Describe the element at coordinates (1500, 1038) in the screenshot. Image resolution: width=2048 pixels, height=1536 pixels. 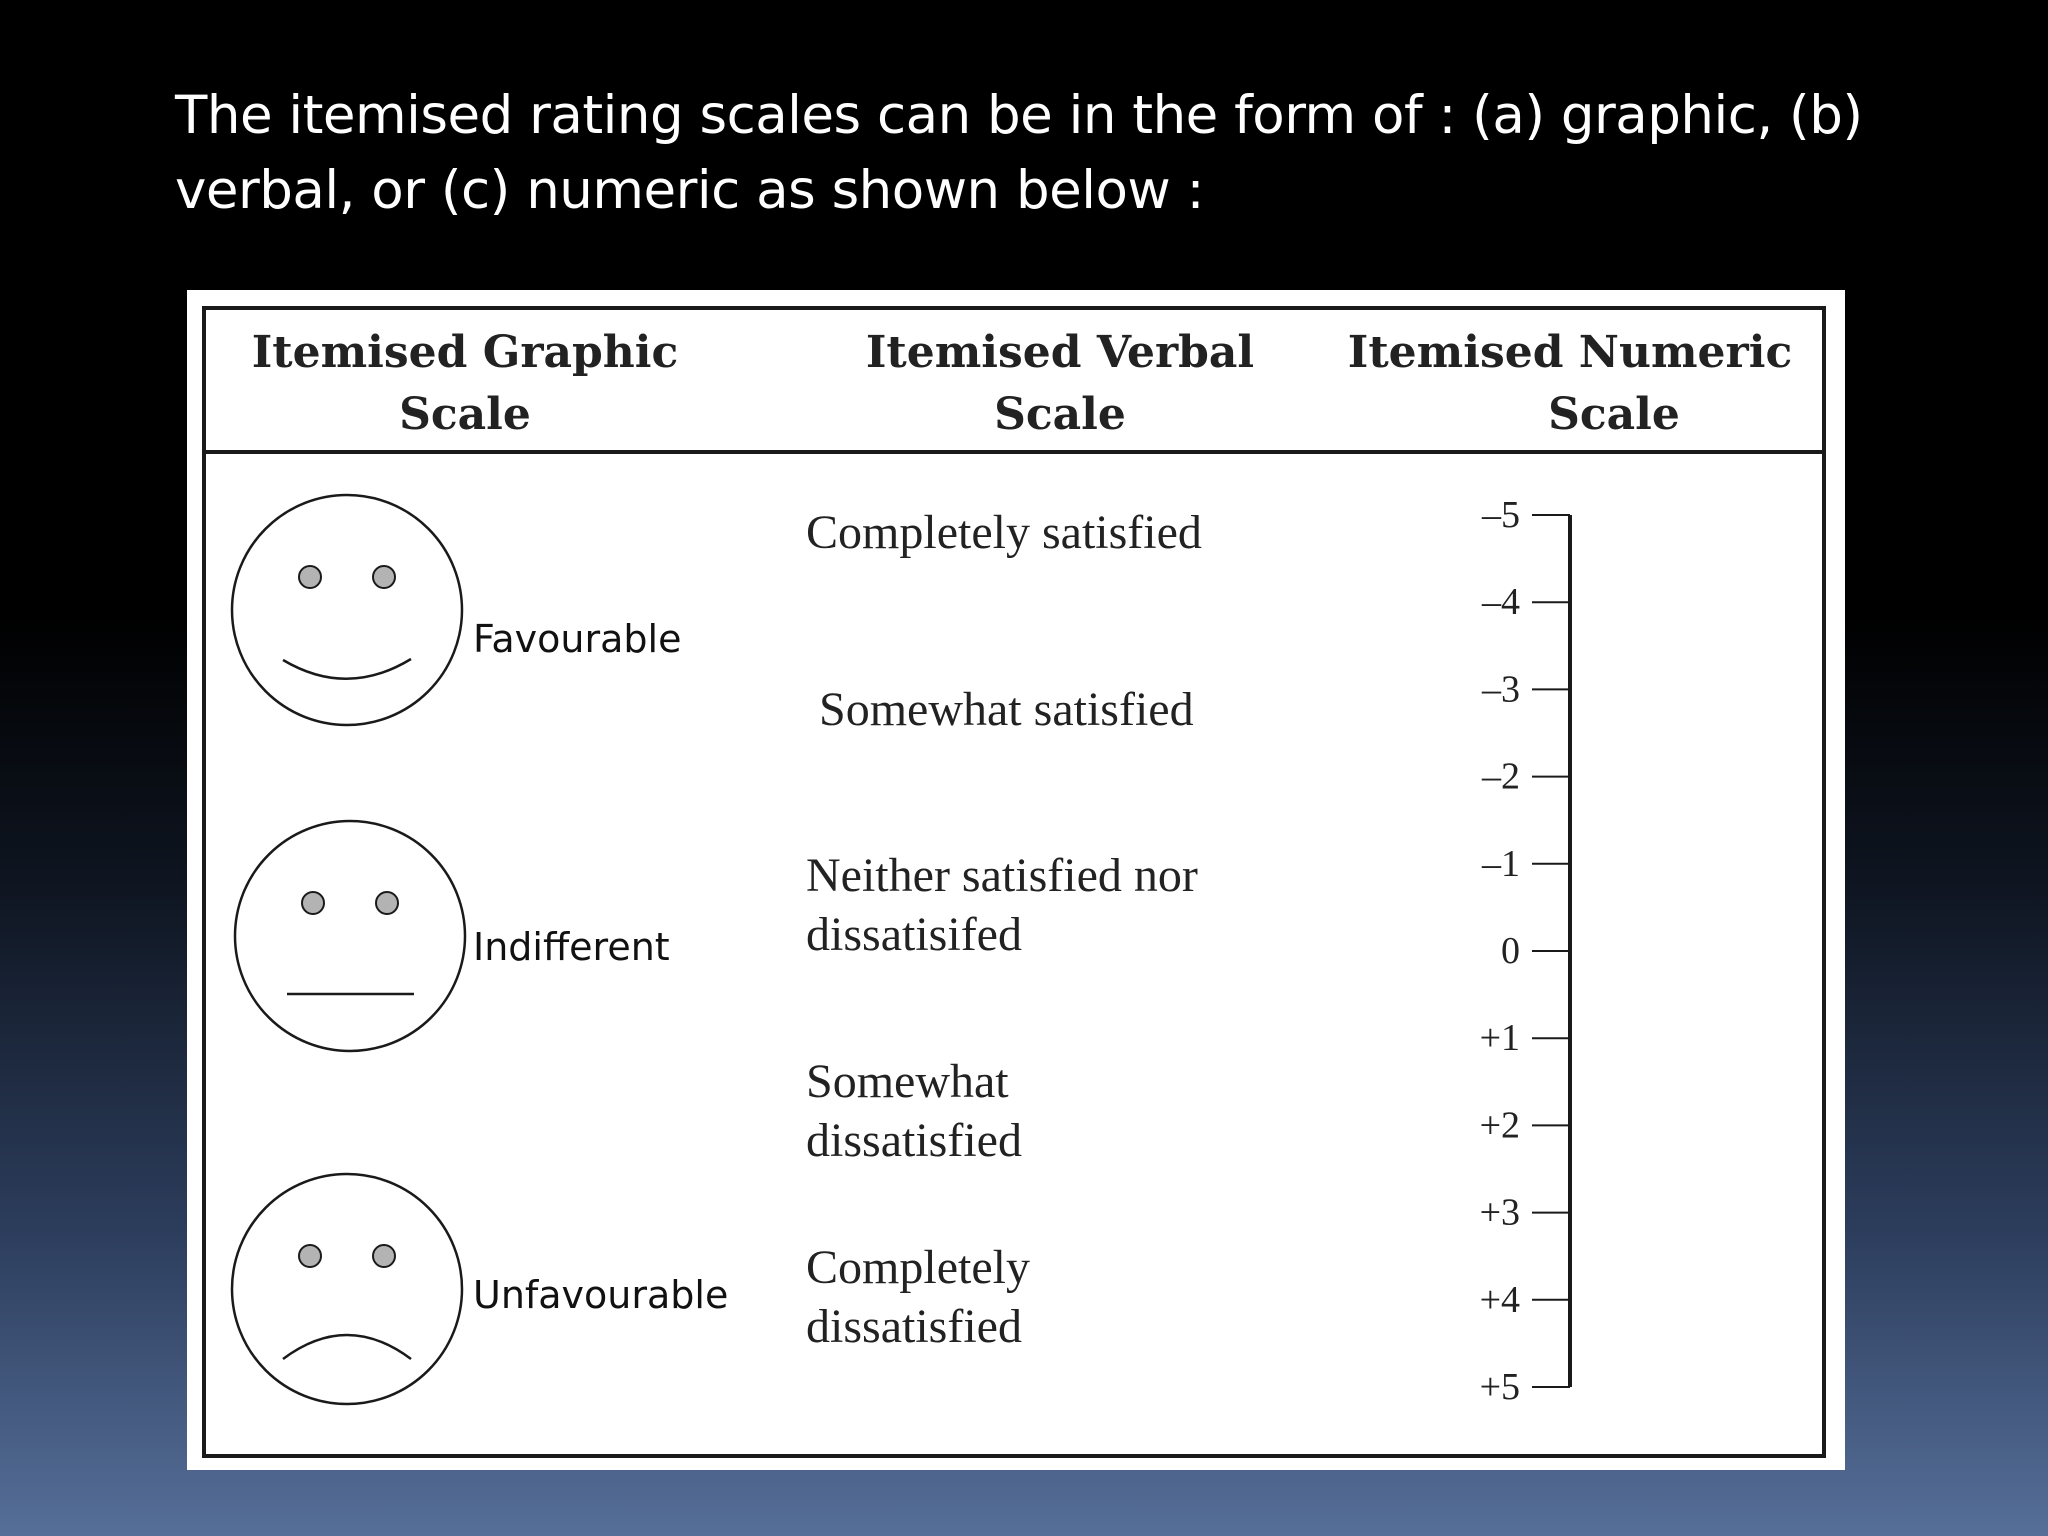
I see `numeric-tick-label: +1` at that location.